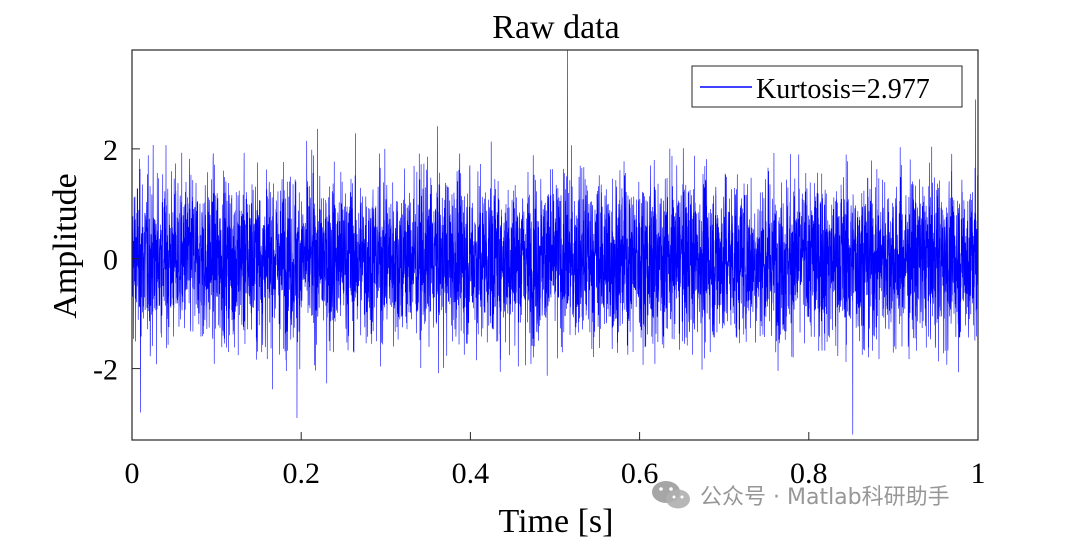  I want to click on x-tick-label: 0.8, so click(809, 473).